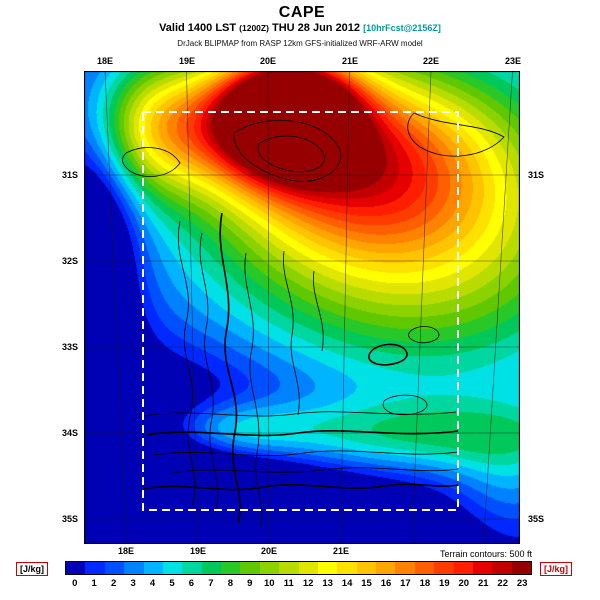 The width and height of the screenshot is (600, 600). Describe the element at coordinates (133, 583) in the screenshot. I see `colorbar-tick: 3` at that location.